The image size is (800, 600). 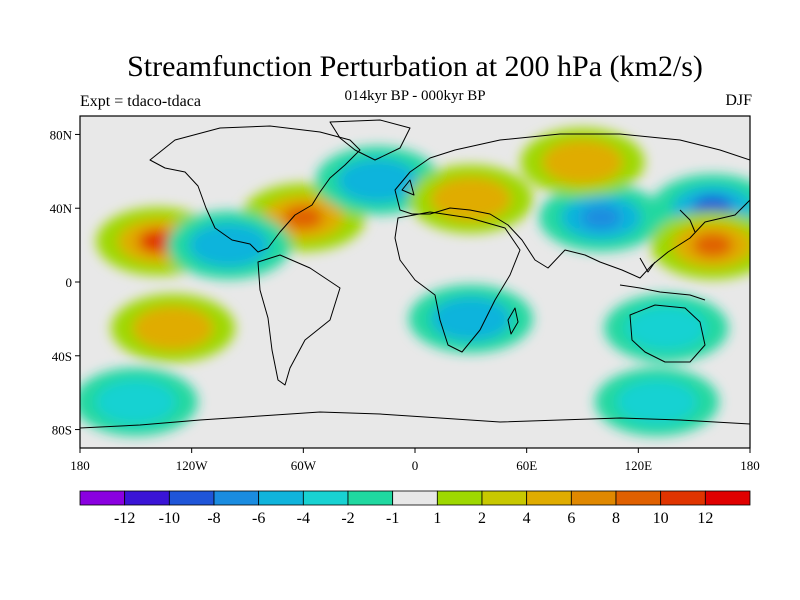 What do you see at coordinates (213, 518) in the screenshot?
I see `colorbar-label: -8` at bounding box center [213, 518].